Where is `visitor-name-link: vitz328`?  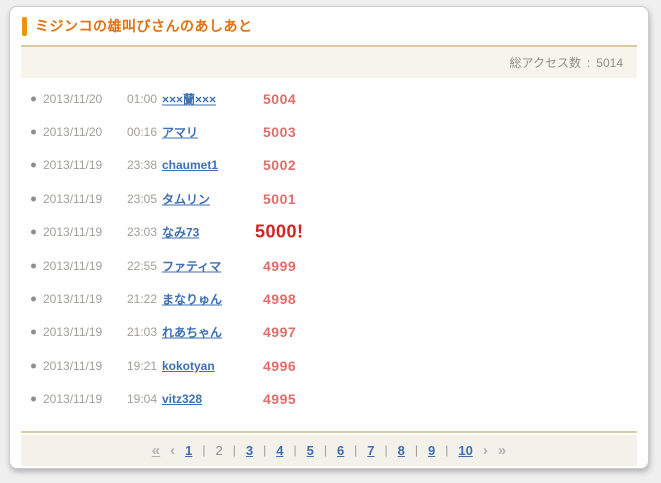 visitor-name-link: vitz328 is located at coordinates (182, 399).